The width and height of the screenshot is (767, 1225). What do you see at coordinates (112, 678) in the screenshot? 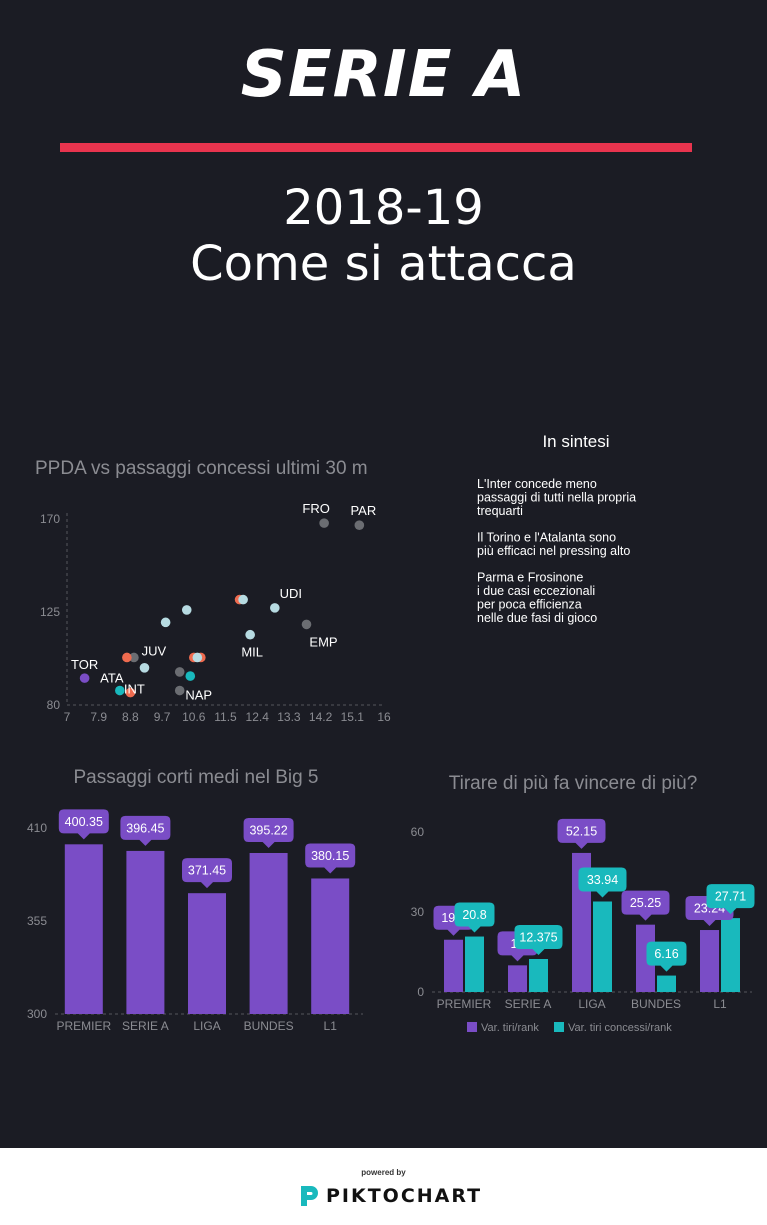
I see `point-label: ATA` at bounding box center [112, 678].